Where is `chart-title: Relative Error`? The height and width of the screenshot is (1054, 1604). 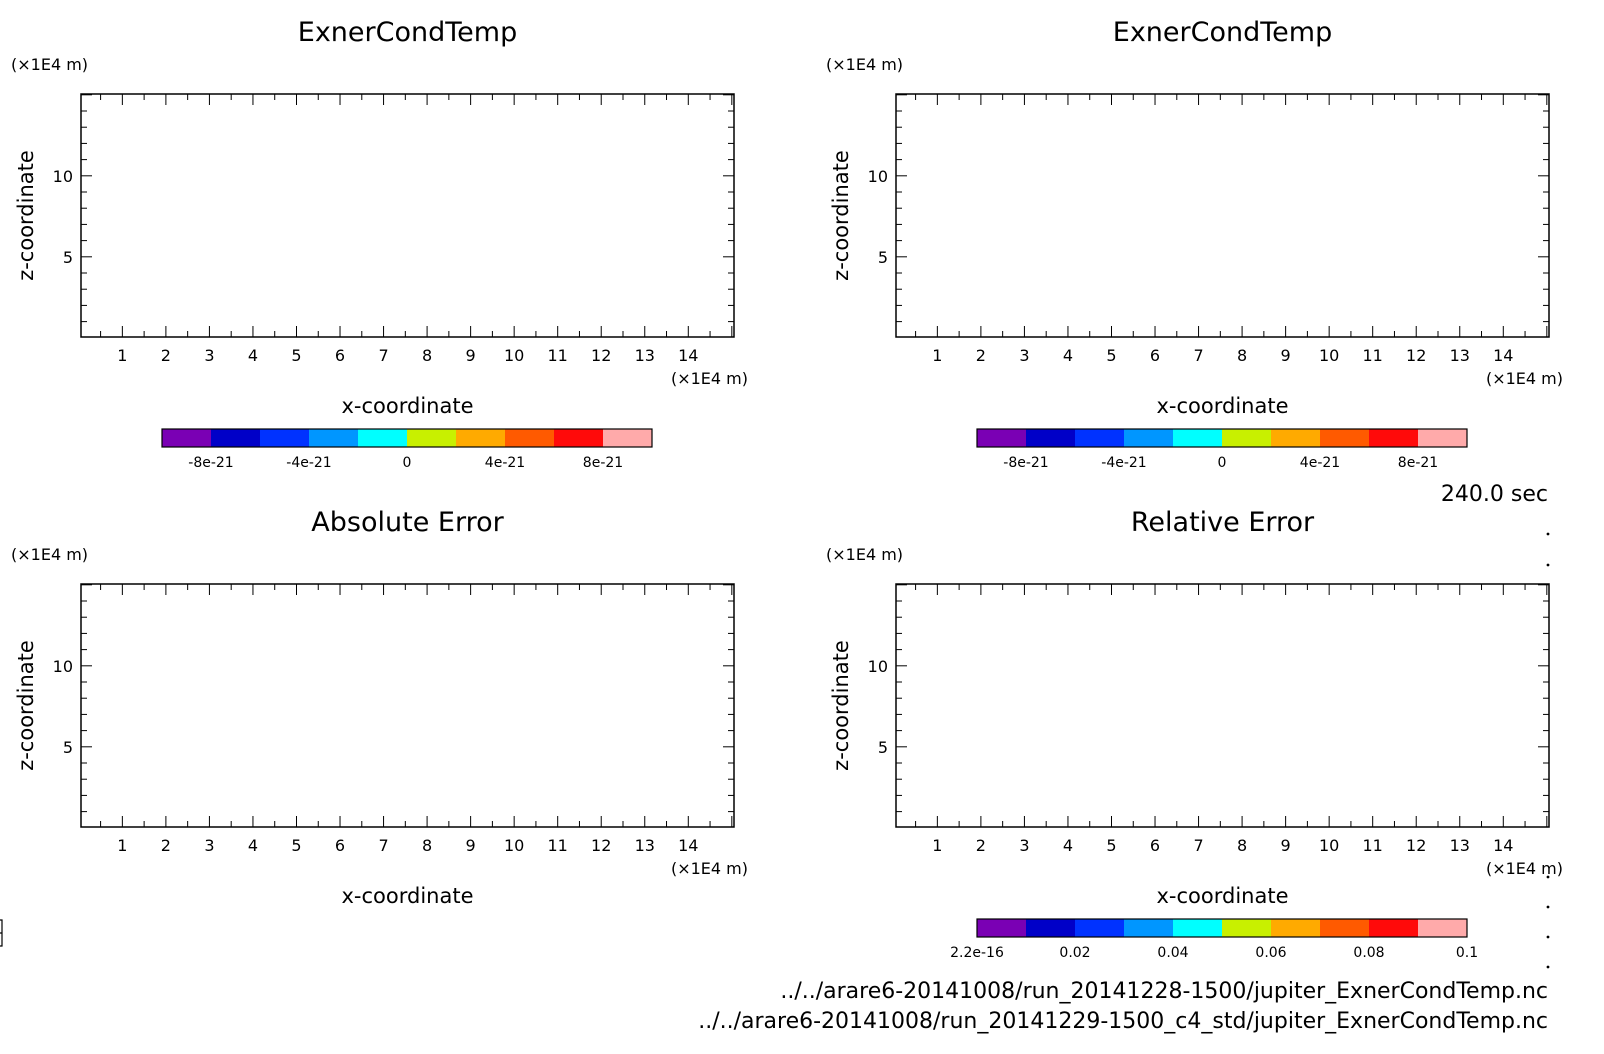
chart-title: Relative Error is located at coordinates (1223, 522).